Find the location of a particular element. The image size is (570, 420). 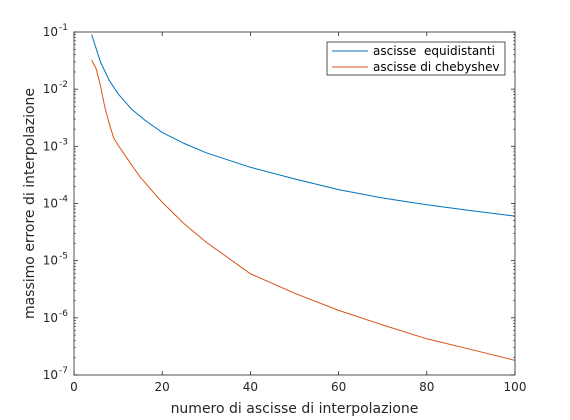

x-axis-label: numero di ascisse di interpolazione is located at coordinates (295, 409).